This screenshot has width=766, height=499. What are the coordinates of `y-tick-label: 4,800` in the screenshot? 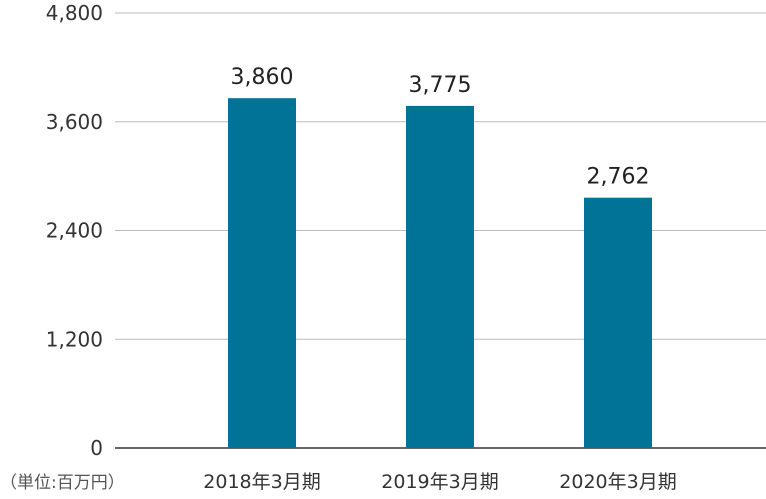 It's located at (74, 13).